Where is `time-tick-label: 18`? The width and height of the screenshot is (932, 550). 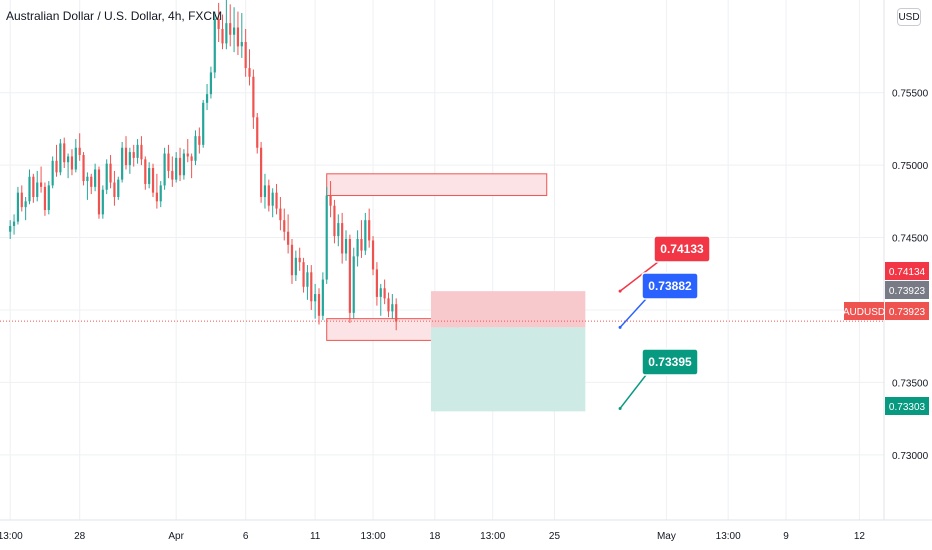 time-tick-label: 18 is located at coordinates (435, 536).